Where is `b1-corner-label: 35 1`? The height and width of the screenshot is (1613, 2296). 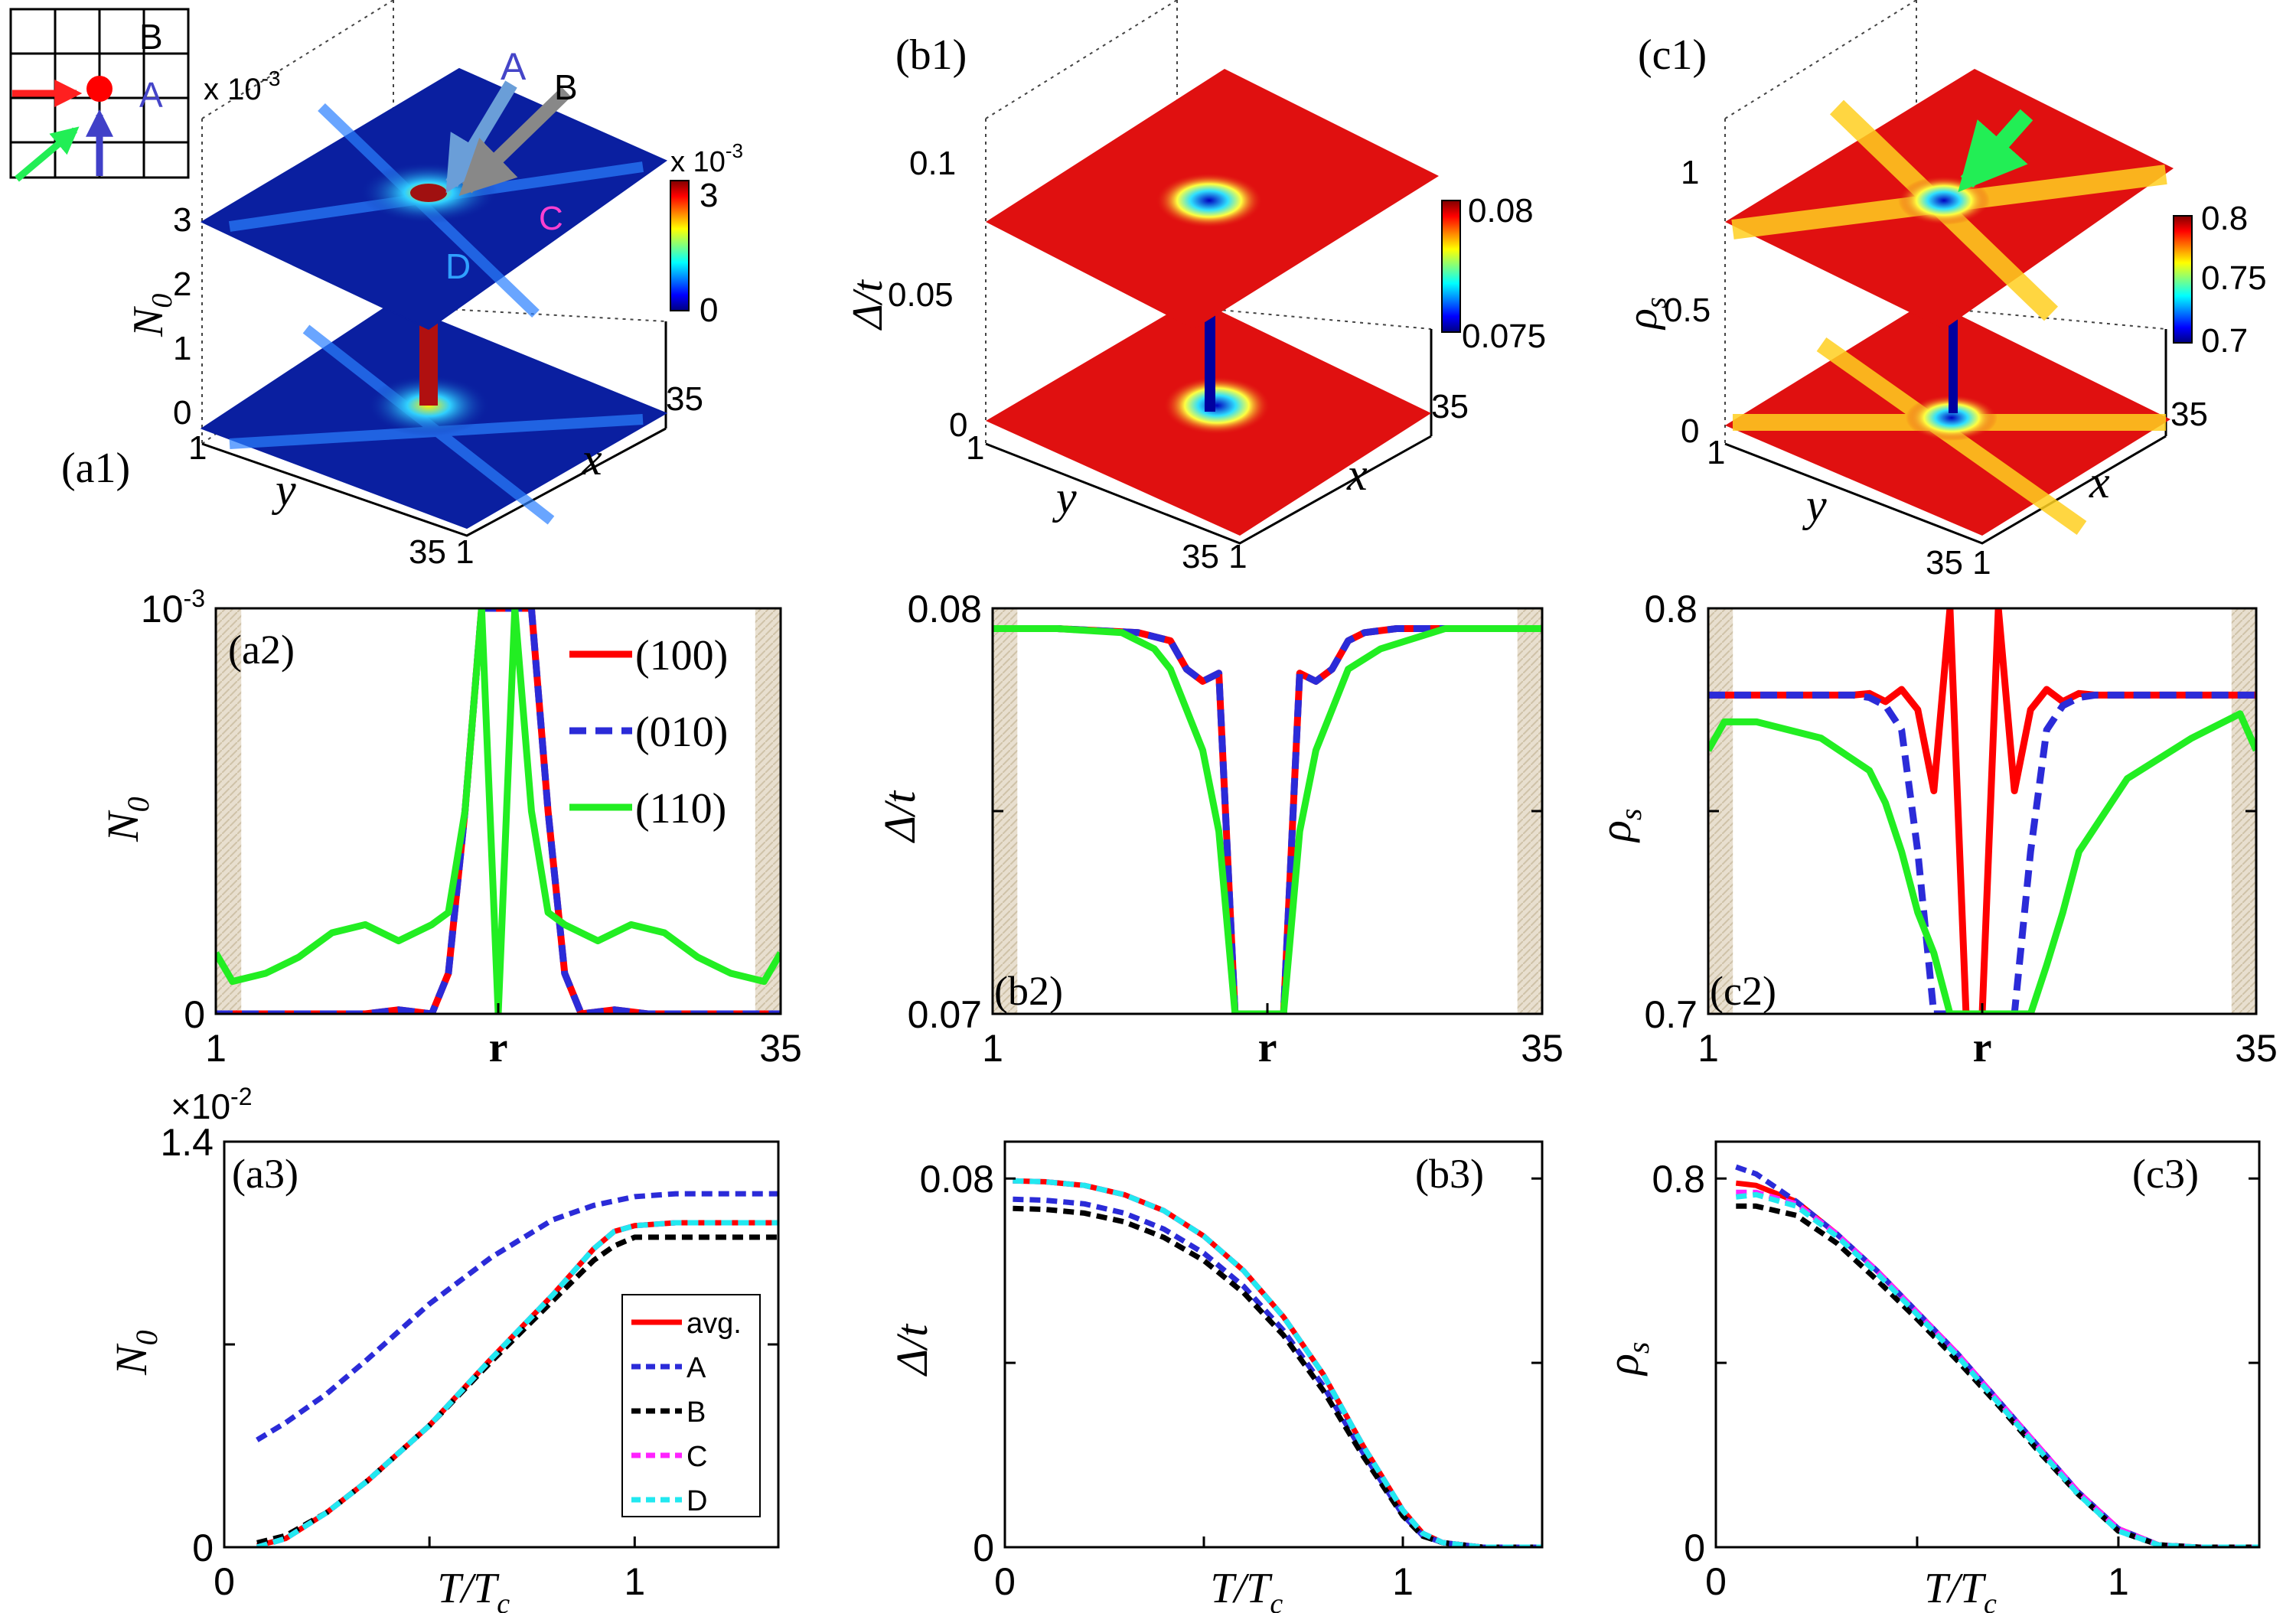
b1-corner-label: 35 1 is located at coordinates (1214, 556).